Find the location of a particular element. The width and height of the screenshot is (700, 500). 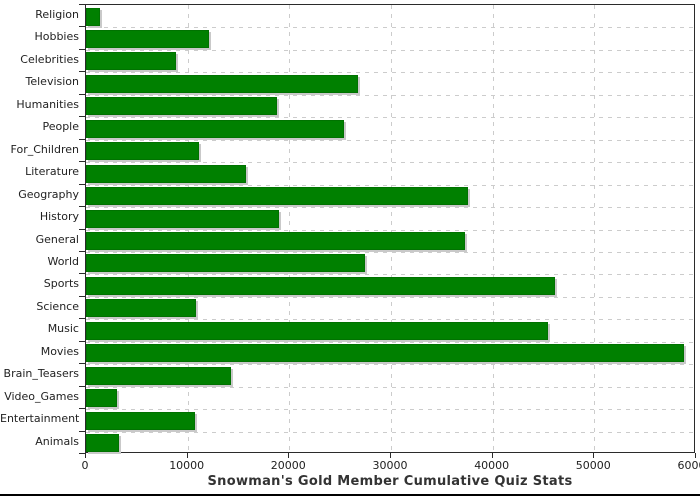

x-tick-label: 20000 is located at coordinates (288, 465).